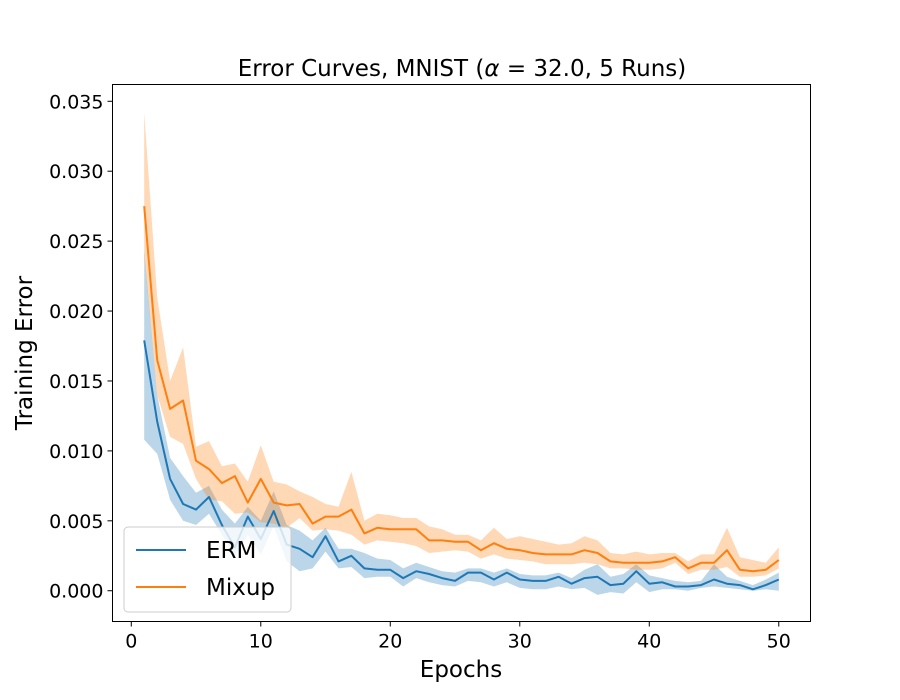  I want to click on x-axis-ticks: 0 10 20 30 40 50, so click(458, 637).